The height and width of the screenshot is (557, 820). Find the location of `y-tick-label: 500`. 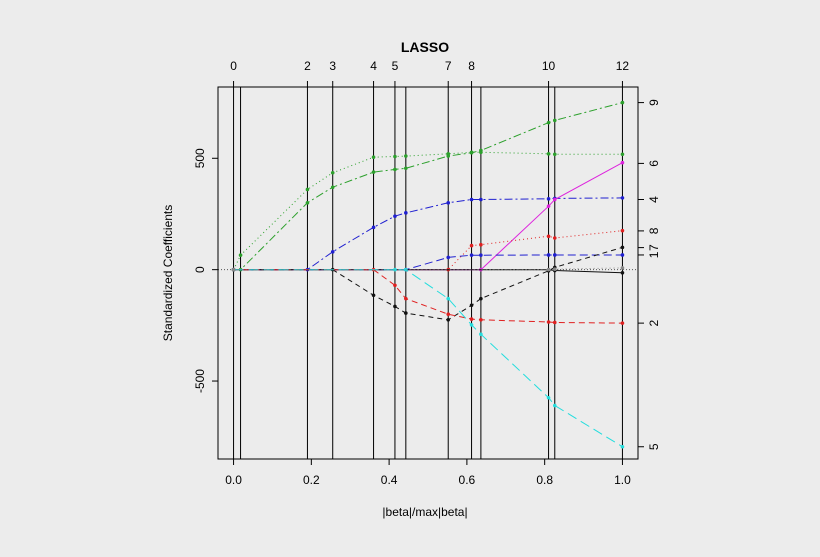

y-tick-label: 500 is located at coordinates (200, 158).